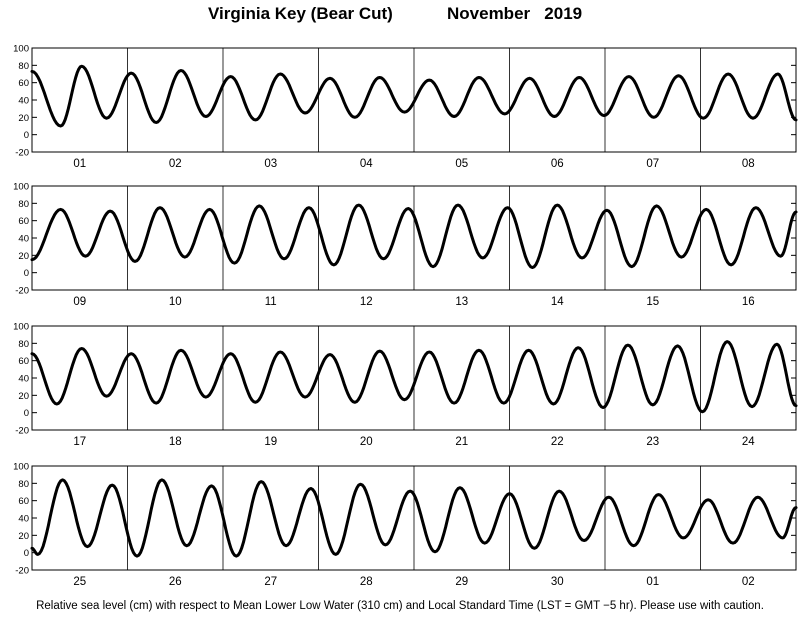  Describe the element at coordinates (271, 302) in the screenshot. I see `day-label: 11` at that location.